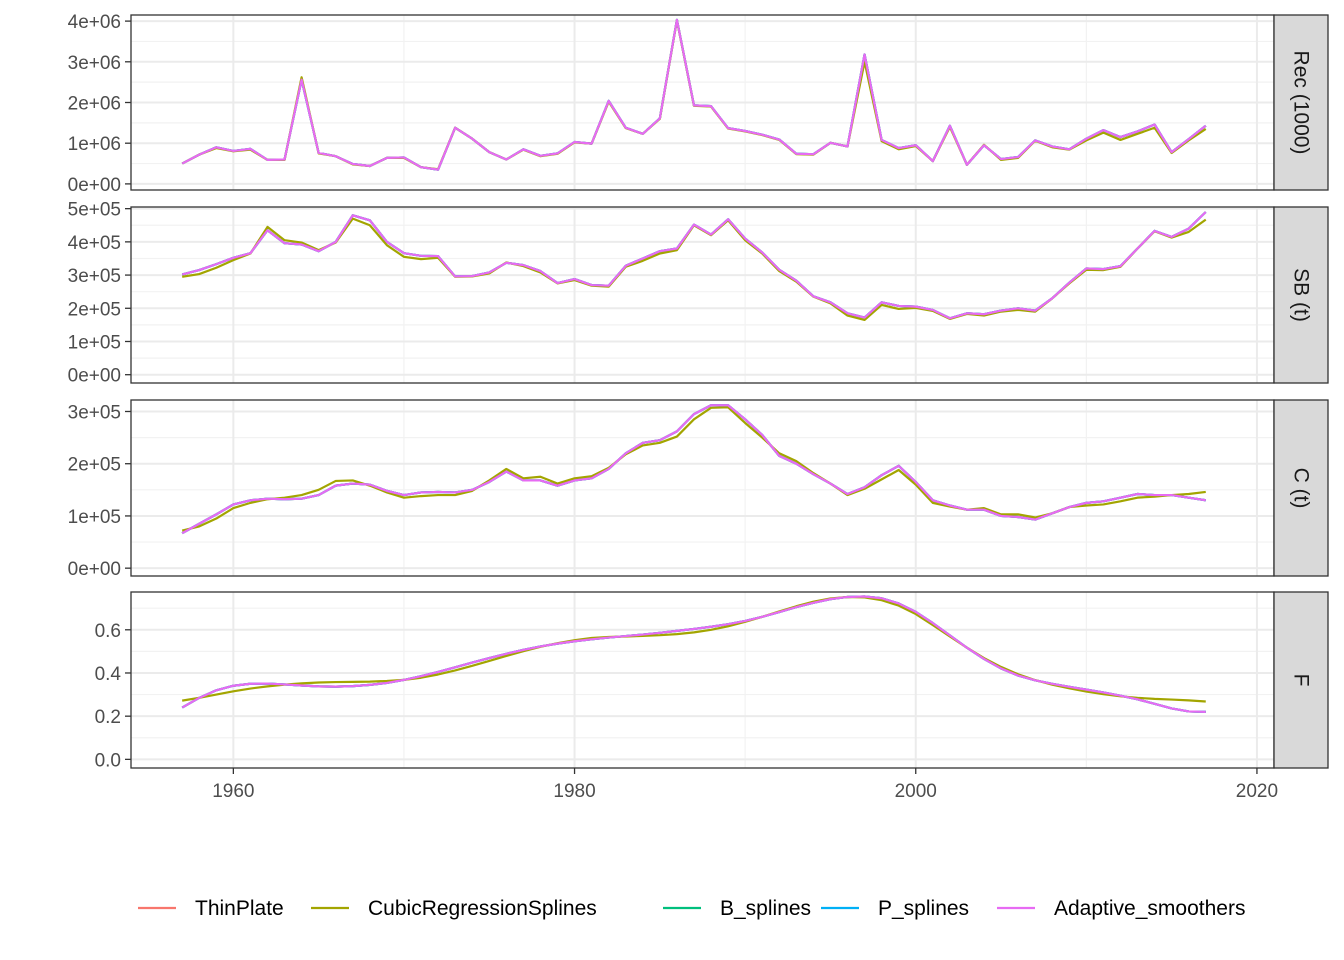 This screenshot has height=960, width=1344. What do you see at coordinates (94, 63) in the screenshot?
I see `y-tick-label: 3e+06` at bounding box center [94, 63].